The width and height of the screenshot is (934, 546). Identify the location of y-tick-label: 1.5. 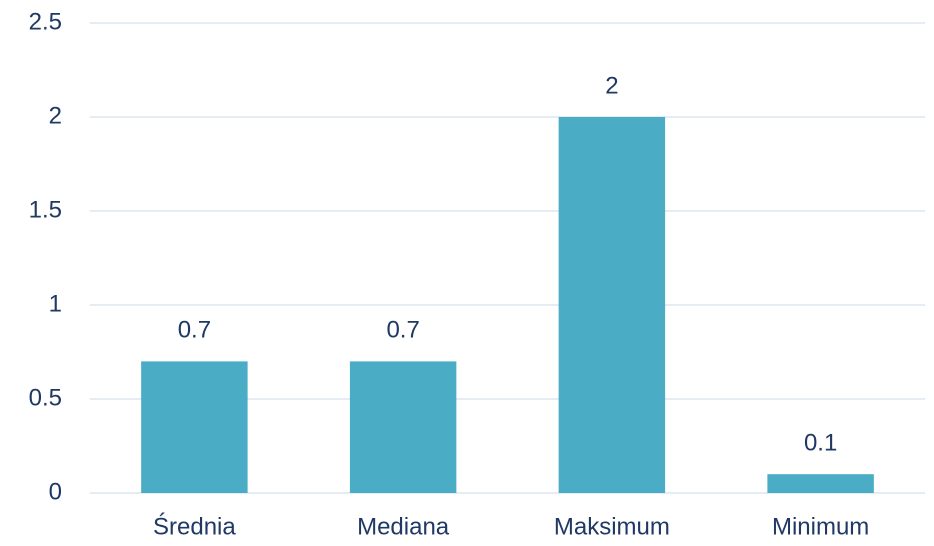
(45, 209).